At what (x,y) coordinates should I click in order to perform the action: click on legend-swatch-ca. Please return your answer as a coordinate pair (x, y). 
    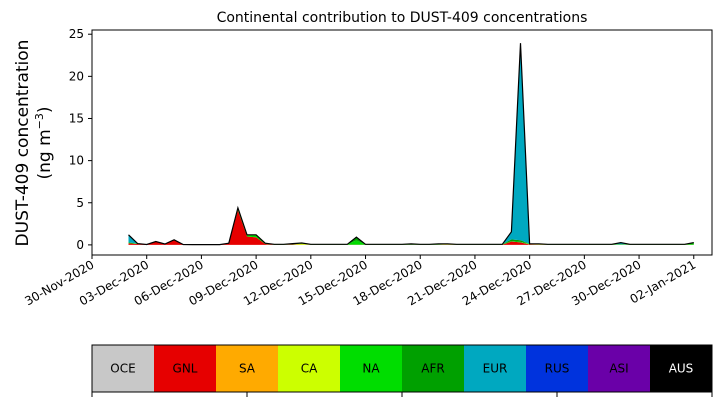
    Looking at the image, I should click on (309, 368).